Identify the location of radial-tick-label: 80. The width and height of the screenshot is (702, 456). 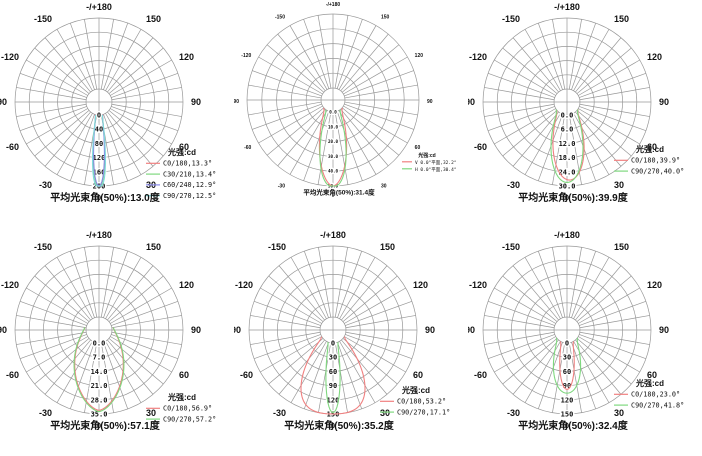
(99, 144).